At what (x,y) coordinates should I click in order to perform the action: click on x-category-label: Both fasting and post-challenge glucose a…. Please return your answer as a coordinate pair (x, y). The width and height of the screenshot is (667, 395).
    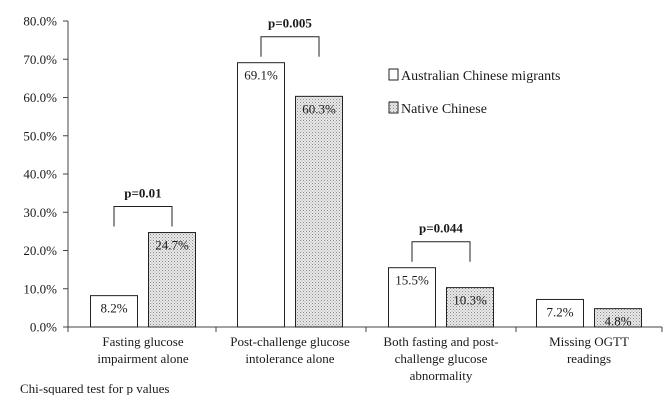
    Looking at the image, I should click on (440, 358).